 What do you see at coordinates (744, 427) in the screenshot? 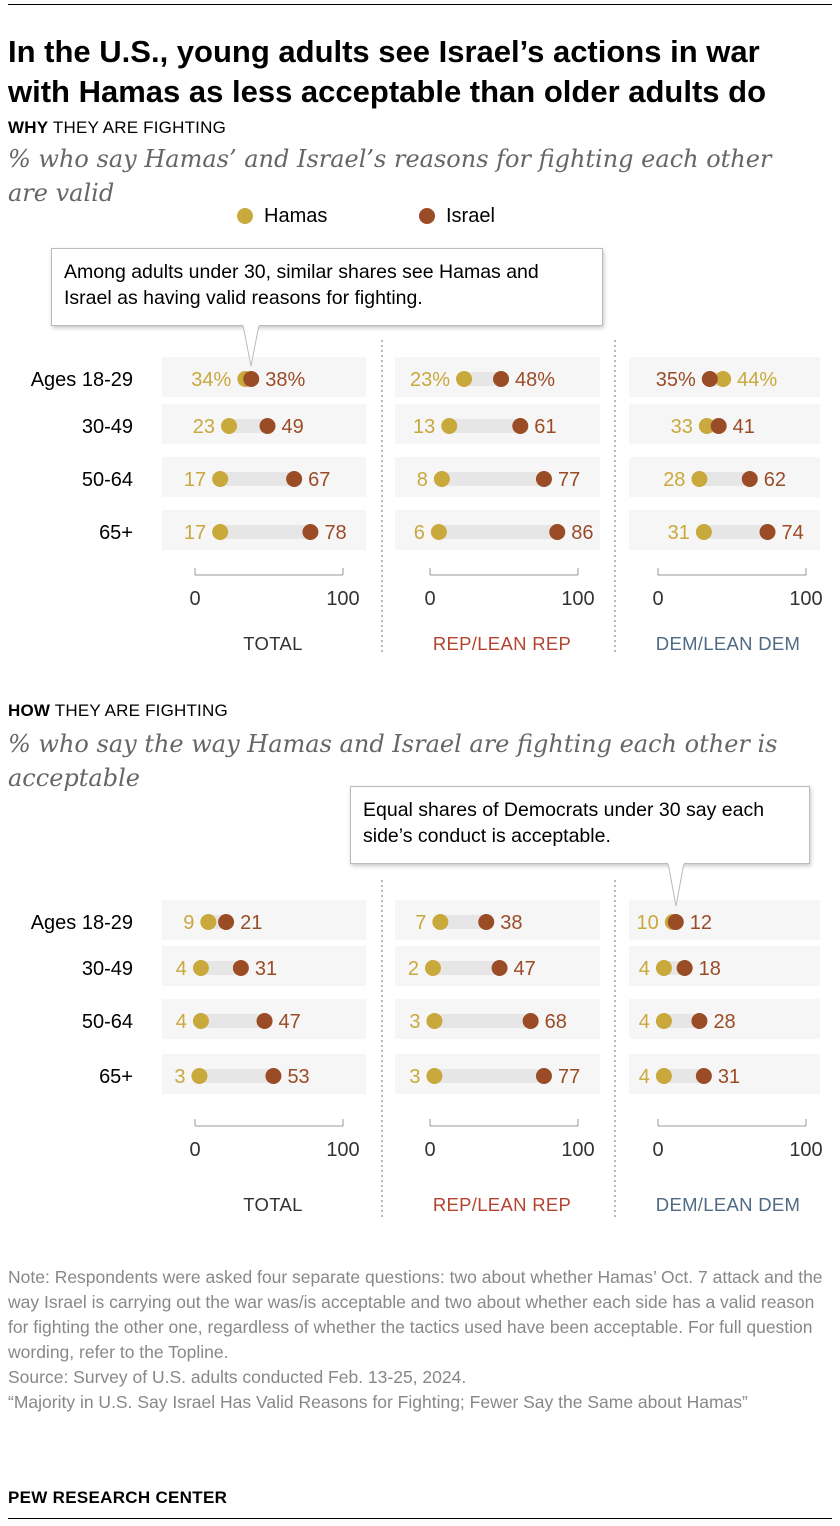
I see `israel-value-label: 41` at bounding box center [744, 427].